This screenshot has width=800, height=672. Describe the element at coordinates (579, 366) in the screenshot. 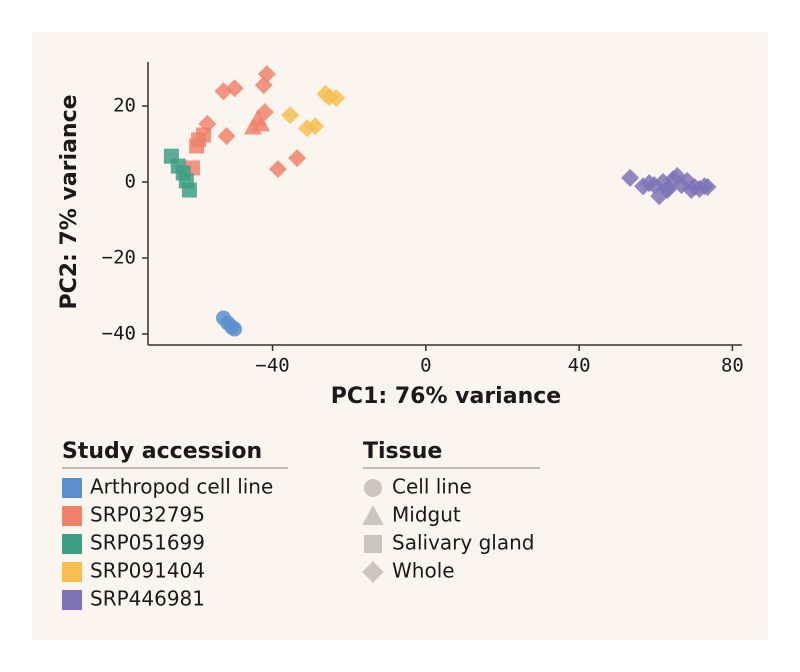

I see `x-tick-label: 40` at that location.